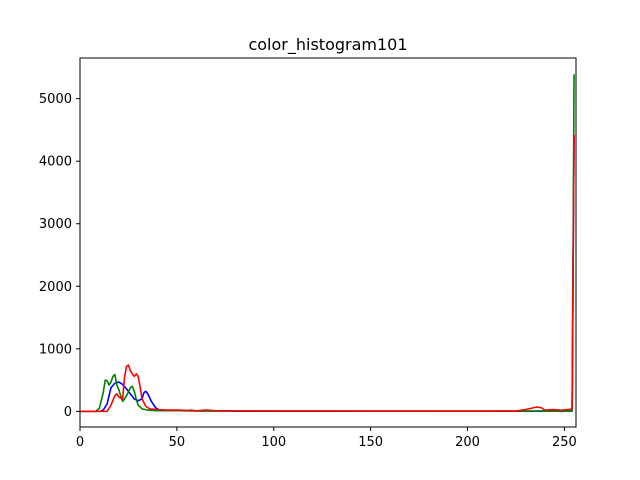 The width and height of the screenshot is (640, 480). What do you see at coordinates (80, 442) in the screenshot?
I see `x-tick-label-0: 0` at bounding box center [80, 442].